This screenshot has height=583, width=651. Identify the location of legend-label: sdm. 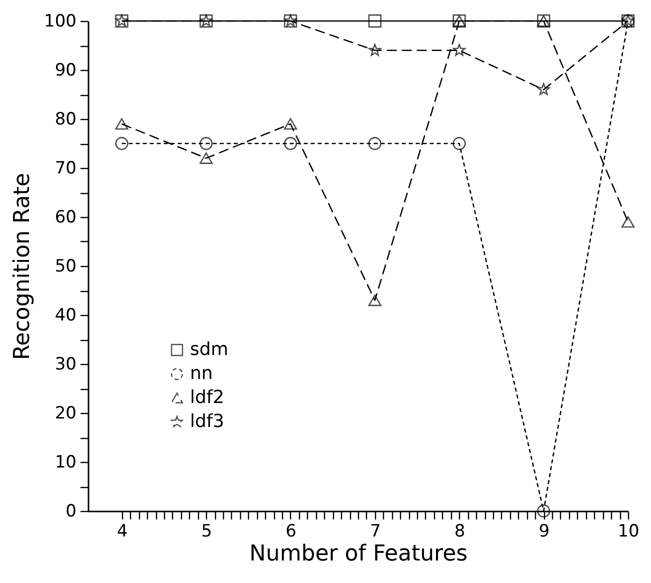
(209, 349).